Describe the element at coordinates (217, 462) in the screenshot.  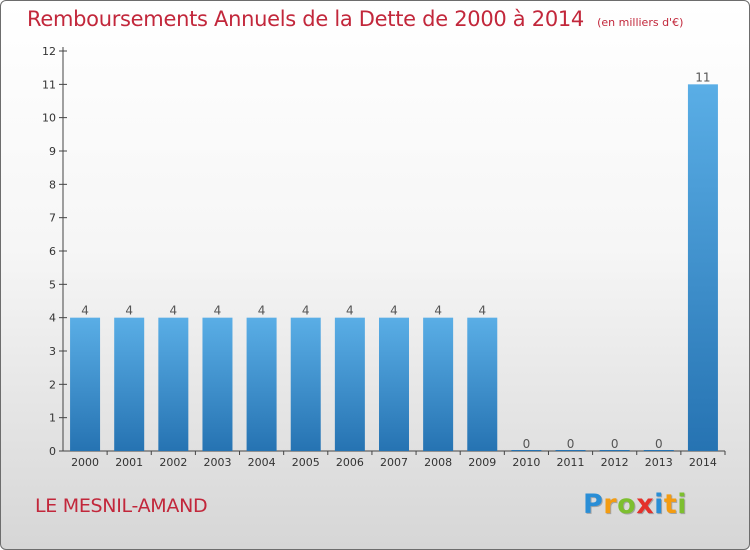
I see `x-tick-label: 2003` at that location.